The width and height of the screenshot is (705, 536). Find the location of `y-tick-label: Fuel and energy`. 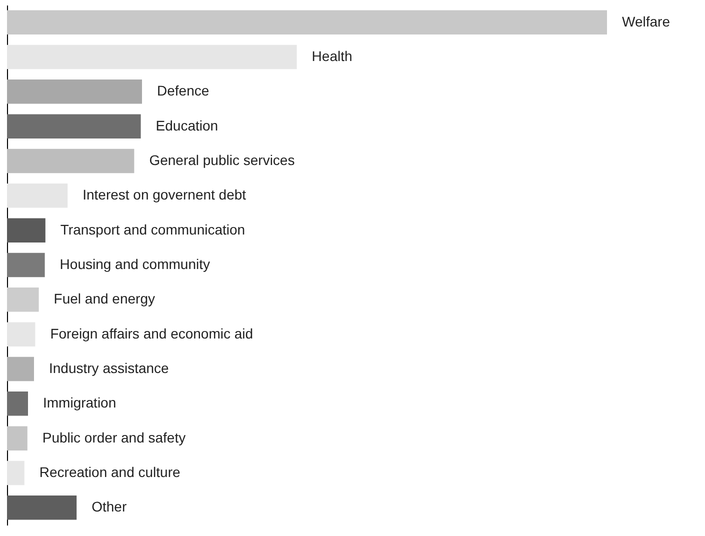

y-tick-label: Fuel and energy is located at coordinates (104, 298).